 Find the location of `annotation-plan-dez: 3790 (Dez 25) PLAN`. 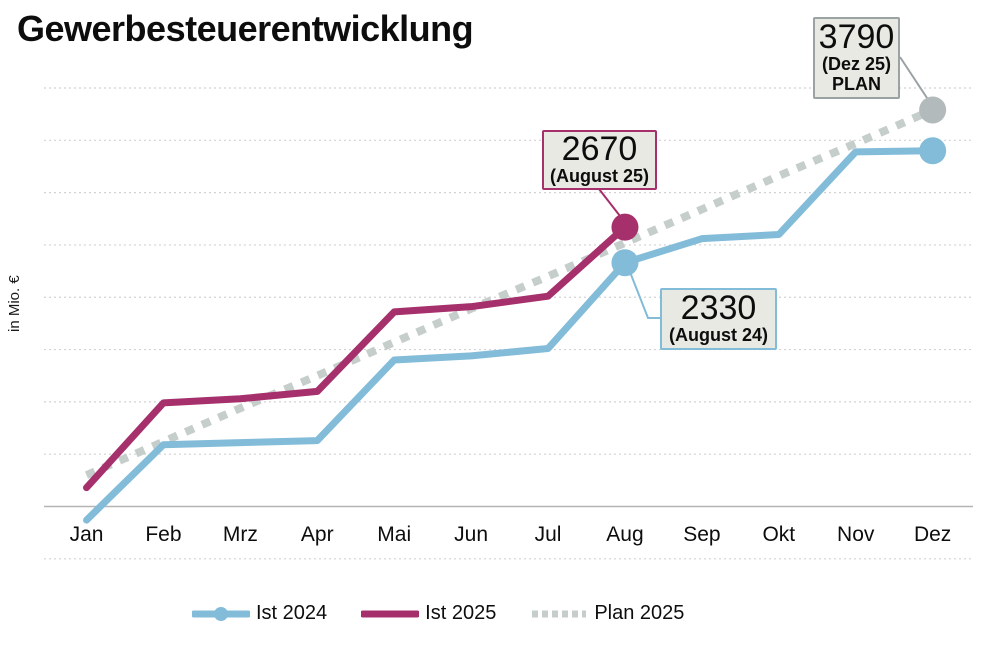

annotation-plan-dez: 3790 (Dez 25) PLAN is located at coordinates (856, 58).